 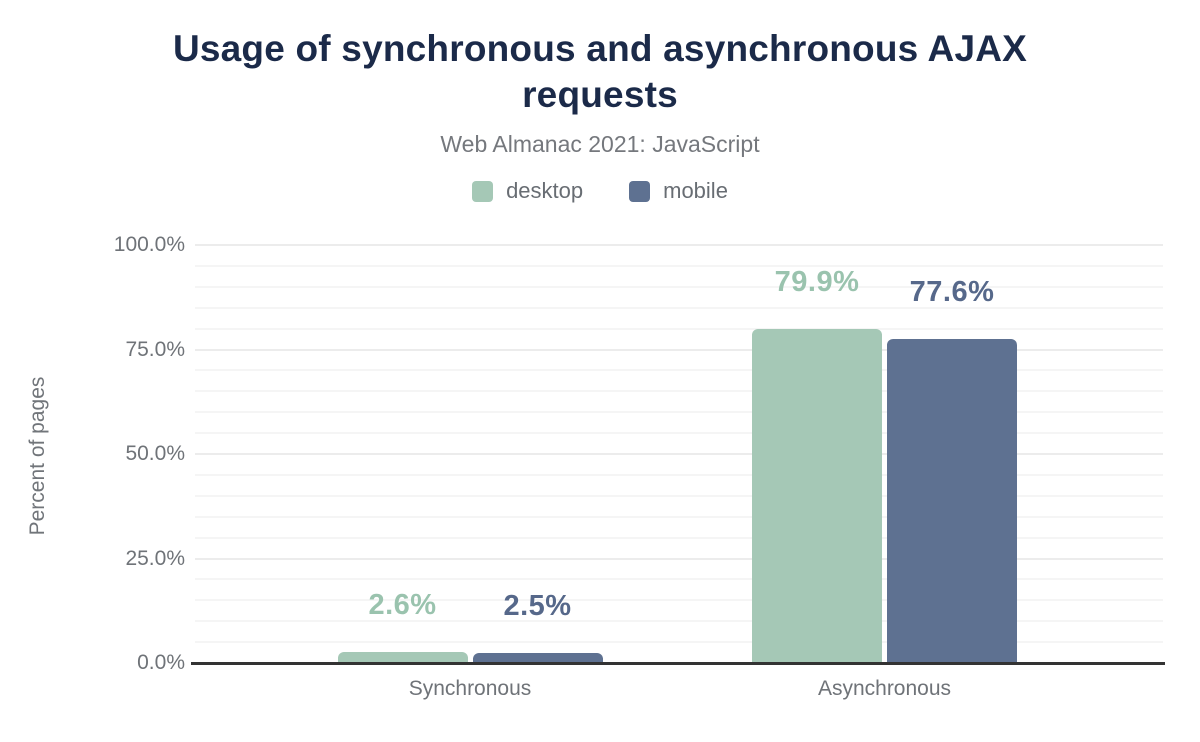 What do you see at coordinates (545, 190) in the screenshot?
I see `legend-label-desktop: desktop` at bounding box center [545, 190].